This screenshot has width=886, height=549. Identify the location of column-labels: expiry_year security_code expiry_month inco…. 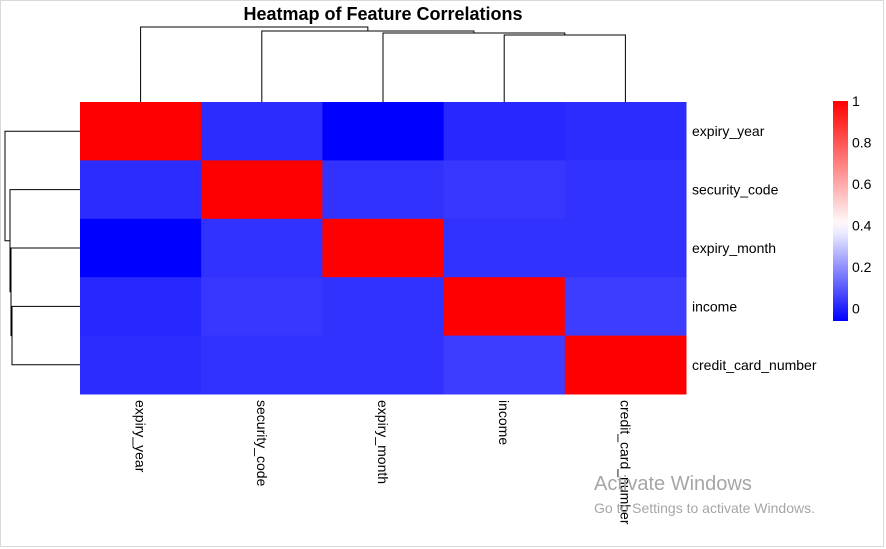
(383, 462).